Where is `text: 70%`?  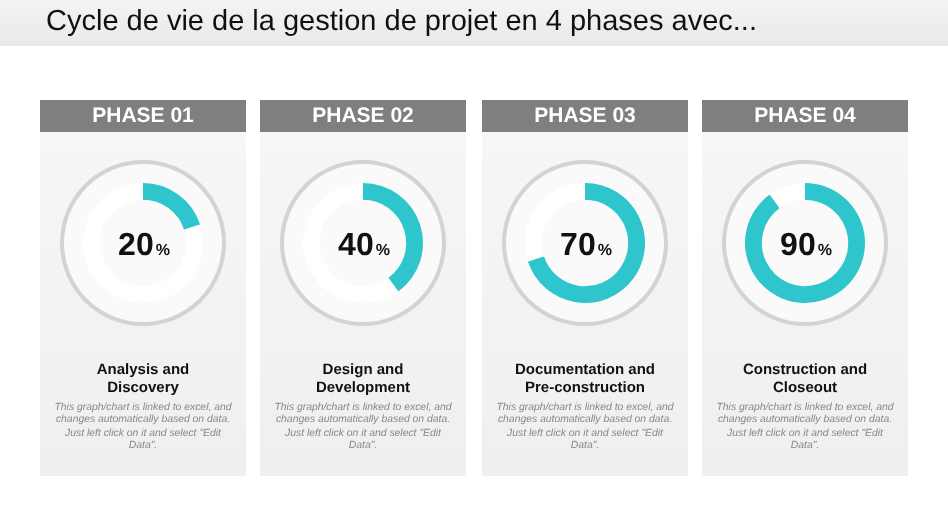 text: 70% is located at coordinates (586, 246).